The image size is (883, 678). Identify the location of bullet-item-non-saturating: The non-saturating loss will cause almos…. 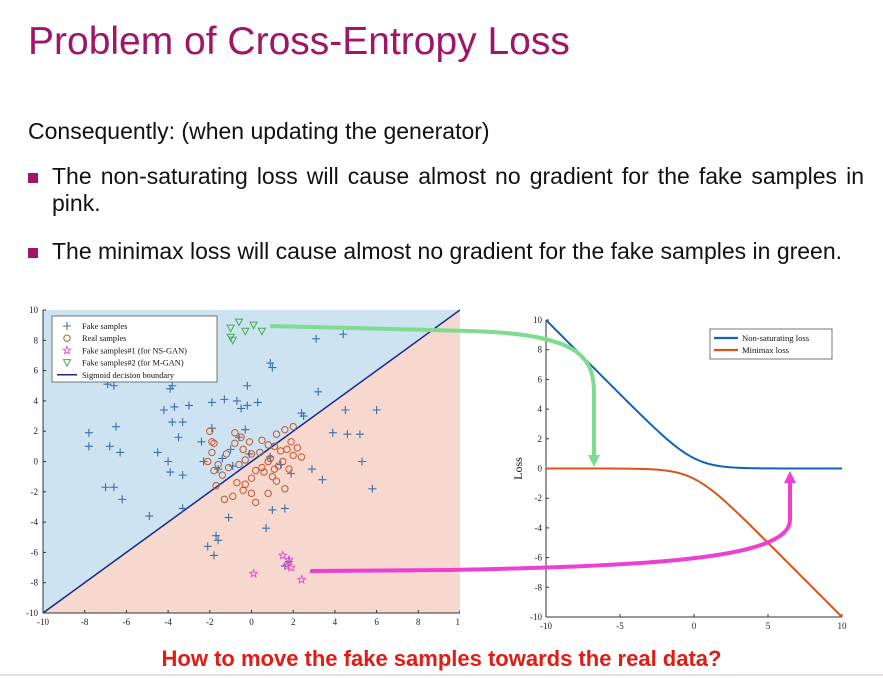
(446, 190).